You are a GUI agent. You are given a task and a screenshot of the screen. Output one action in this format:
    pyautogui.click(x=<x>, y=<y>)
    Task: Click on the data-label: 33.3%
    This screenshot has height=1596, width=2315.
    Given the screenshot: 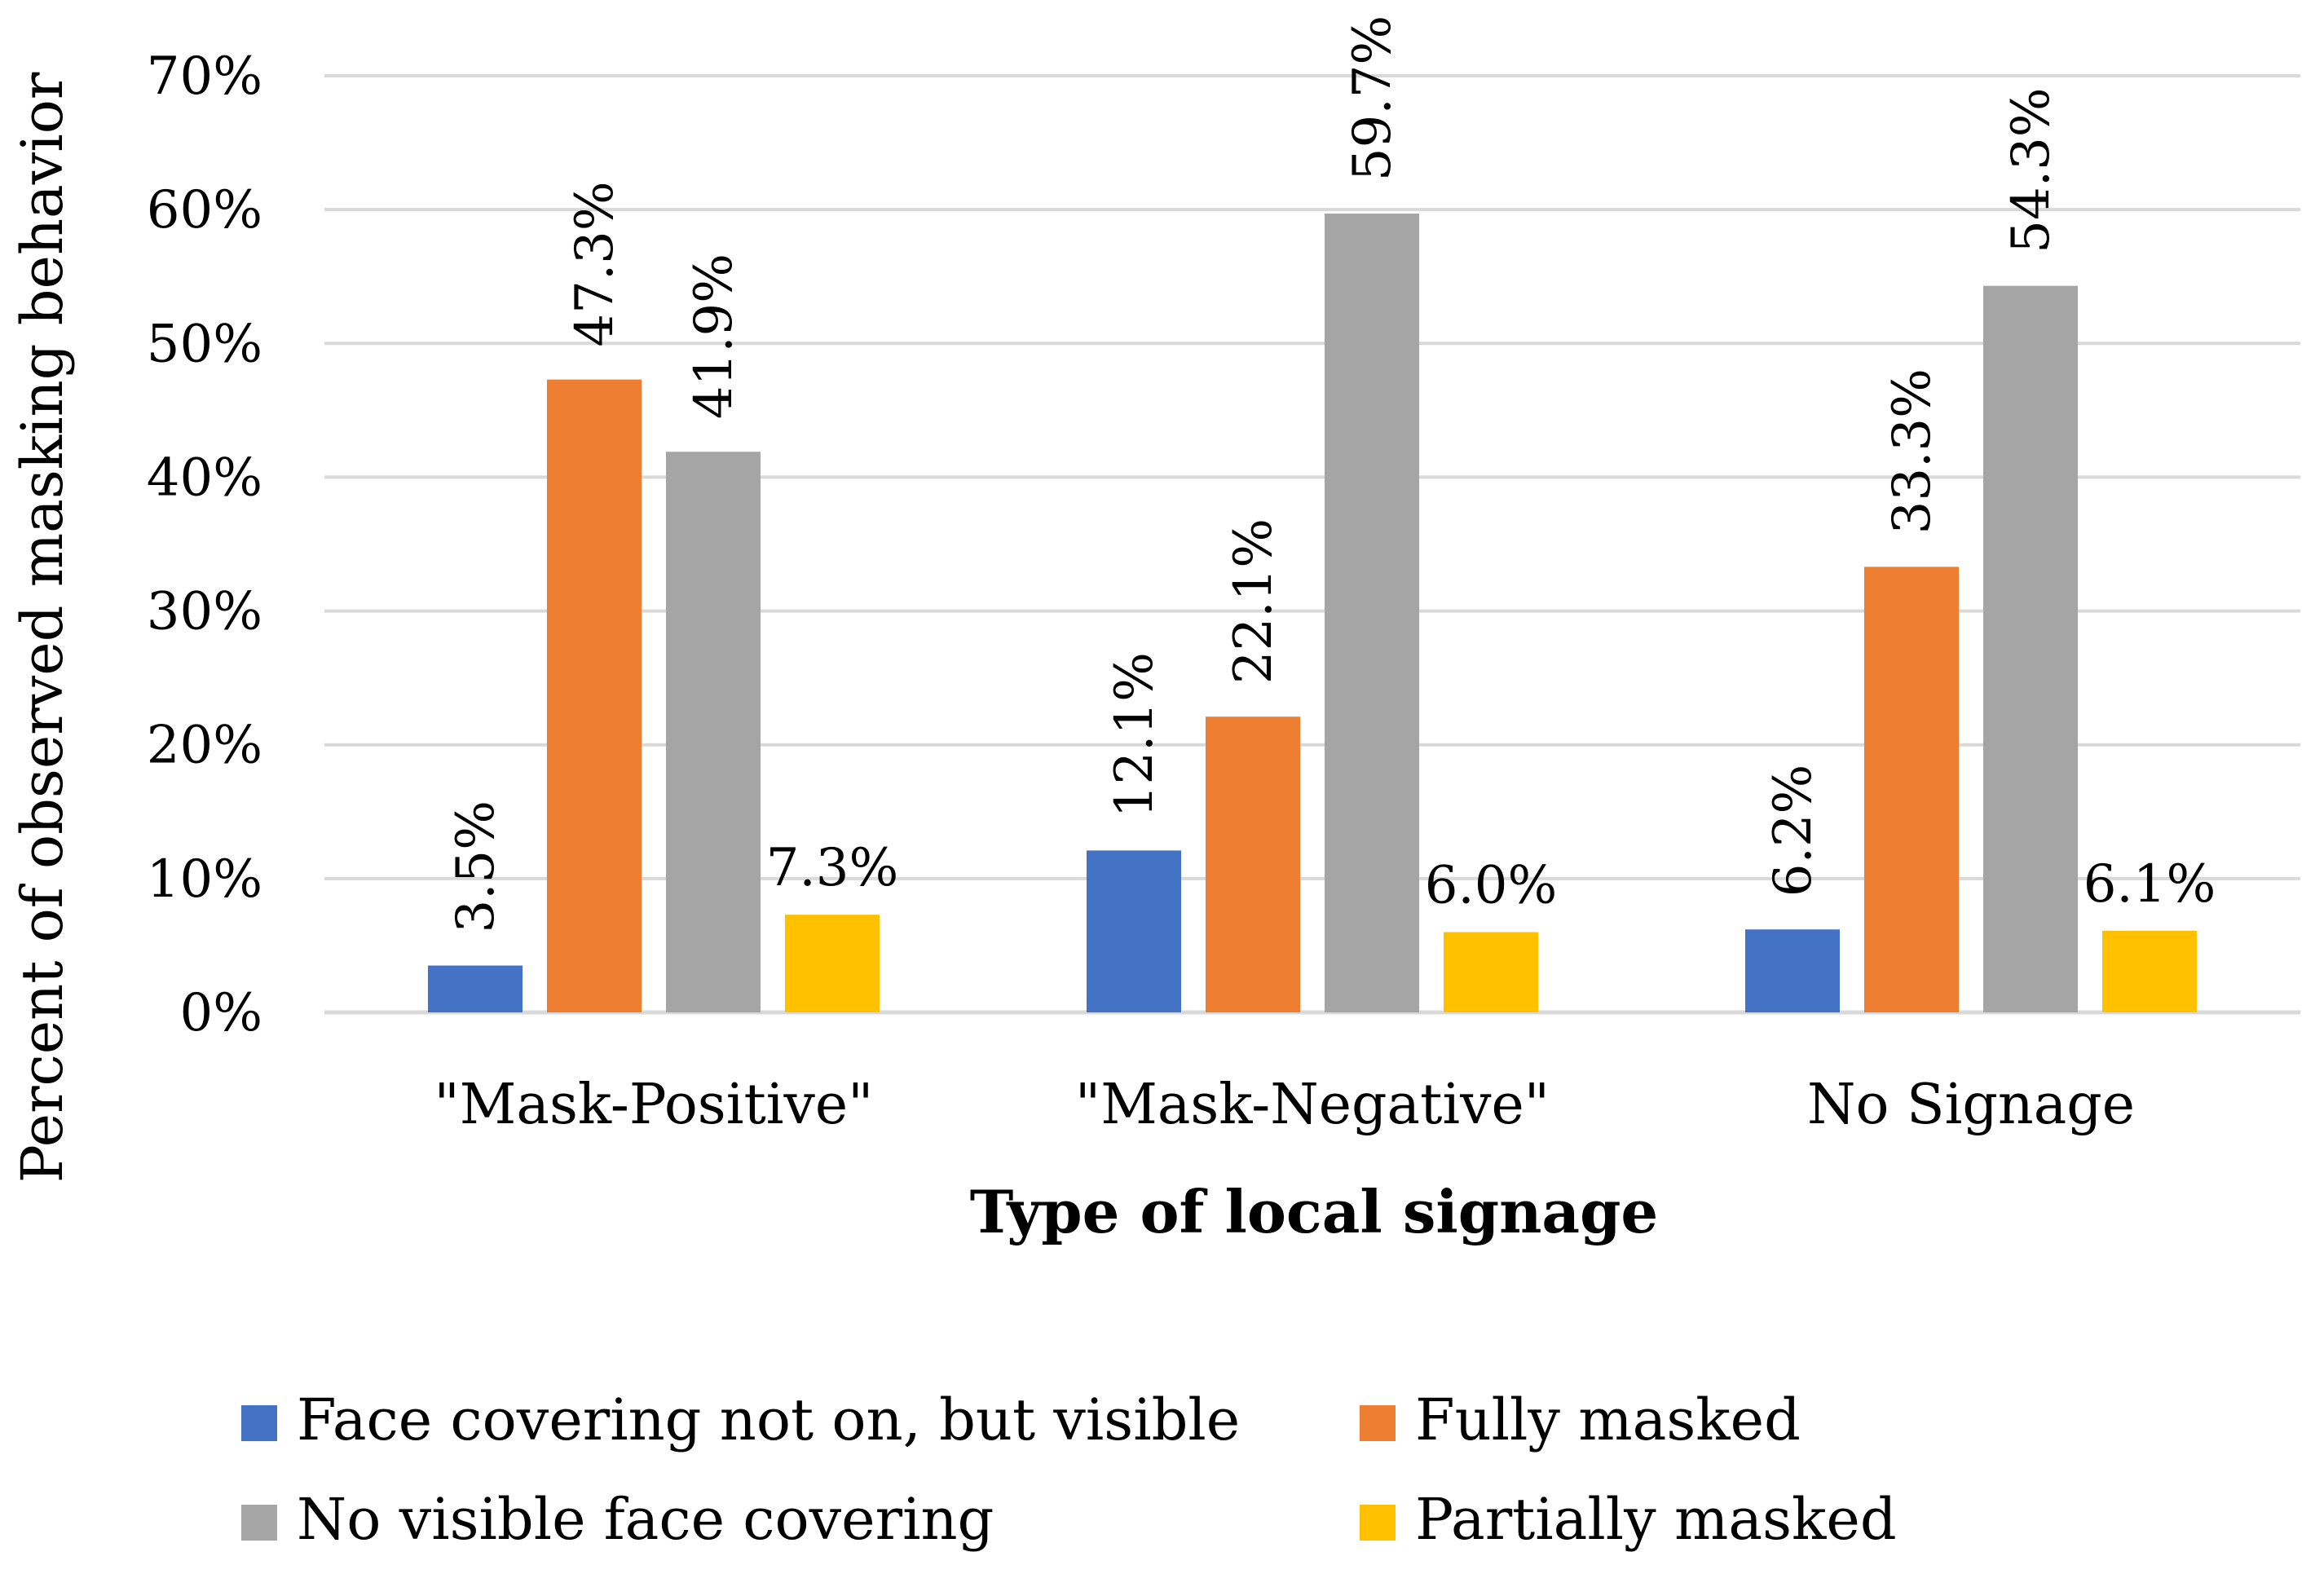 What is the action you would take?
    pyautogui.click(x=1912, y=451)
    